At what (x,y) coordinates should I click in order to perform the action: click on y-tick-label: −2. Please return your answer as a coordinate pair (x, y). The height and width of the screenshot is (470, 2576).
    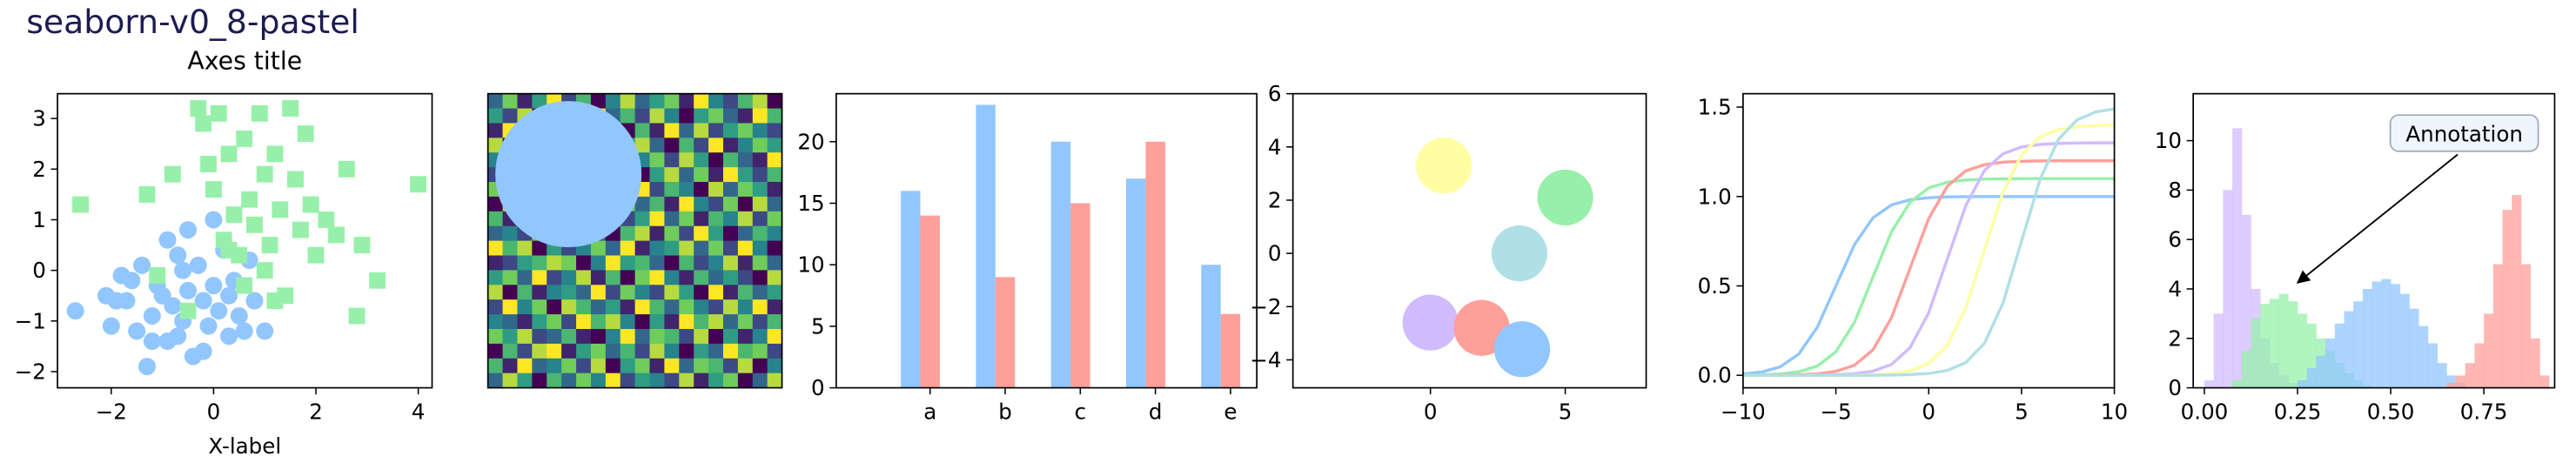
    Looking at the image, I should click on (1265, 306).